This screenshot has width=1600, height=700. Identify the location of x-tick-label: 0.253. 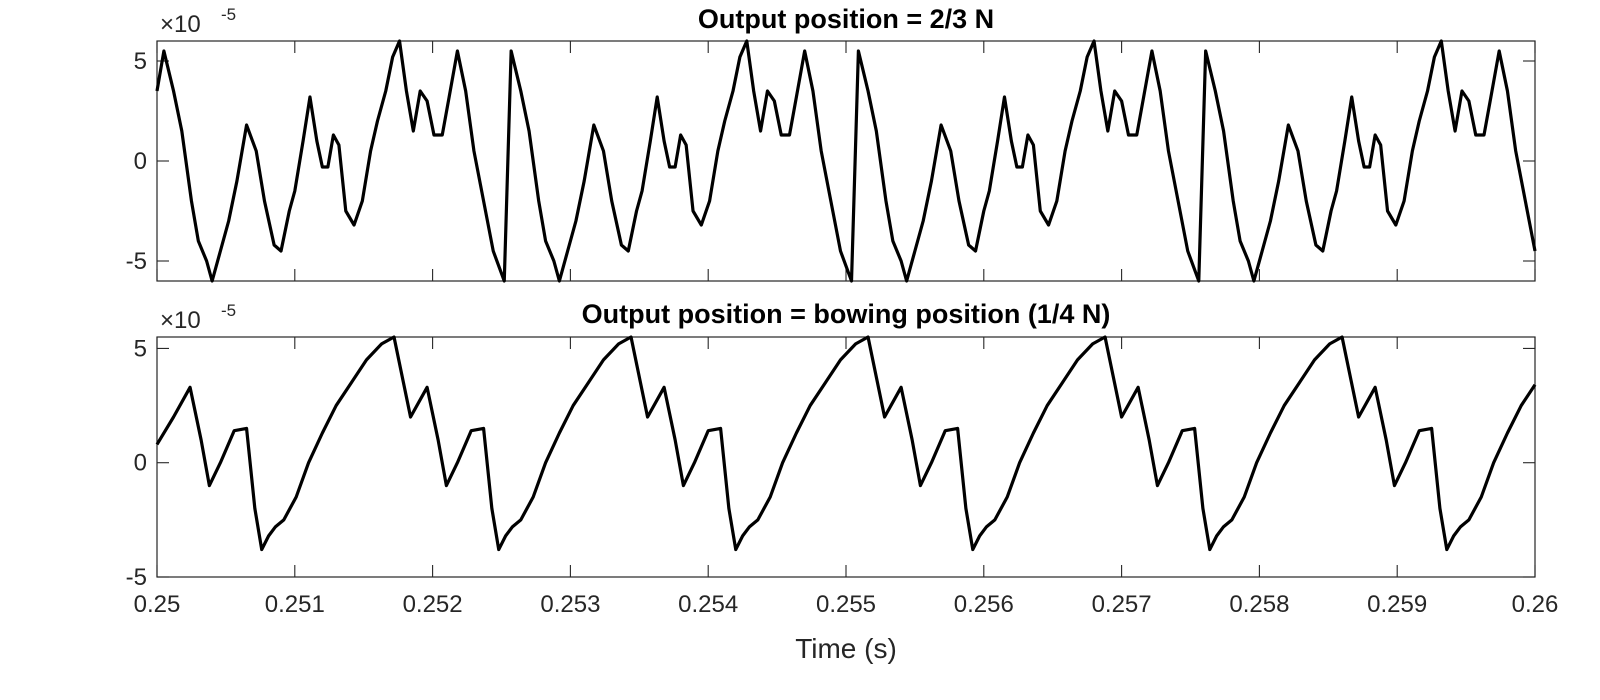
(570, 604).